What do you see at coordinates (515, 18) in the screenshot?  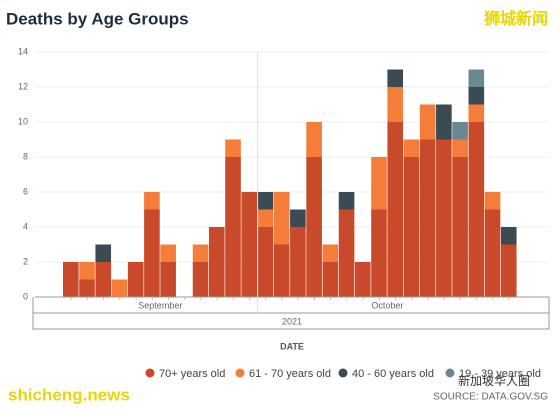 I see `watermark: 狮城新闻` at bounding box center [515, 18].